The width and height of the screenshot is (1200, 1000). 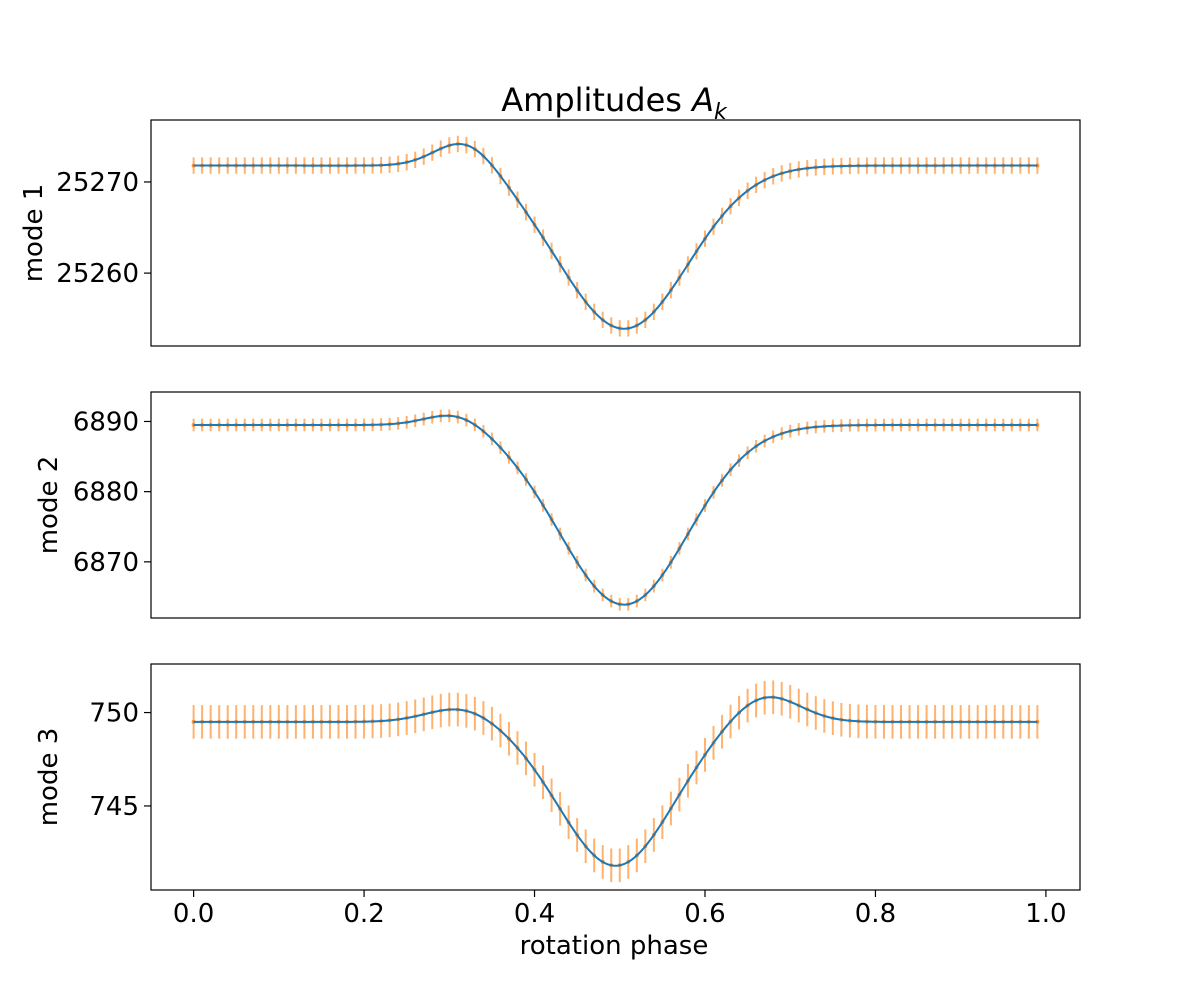 I want to click on chart-title-text: Amplitudes, so click(x=596, y=100).